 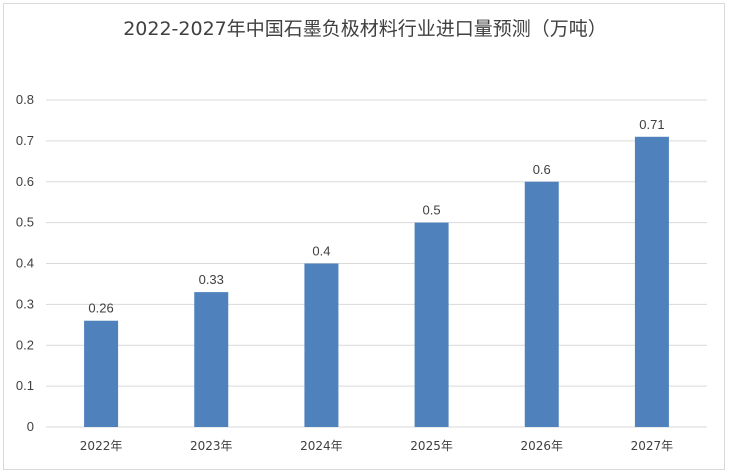 What do you see at coordinates (25, 222) in the screenshot?
I see `y-tick-label: 0.5` at bounding box center [25, 222].